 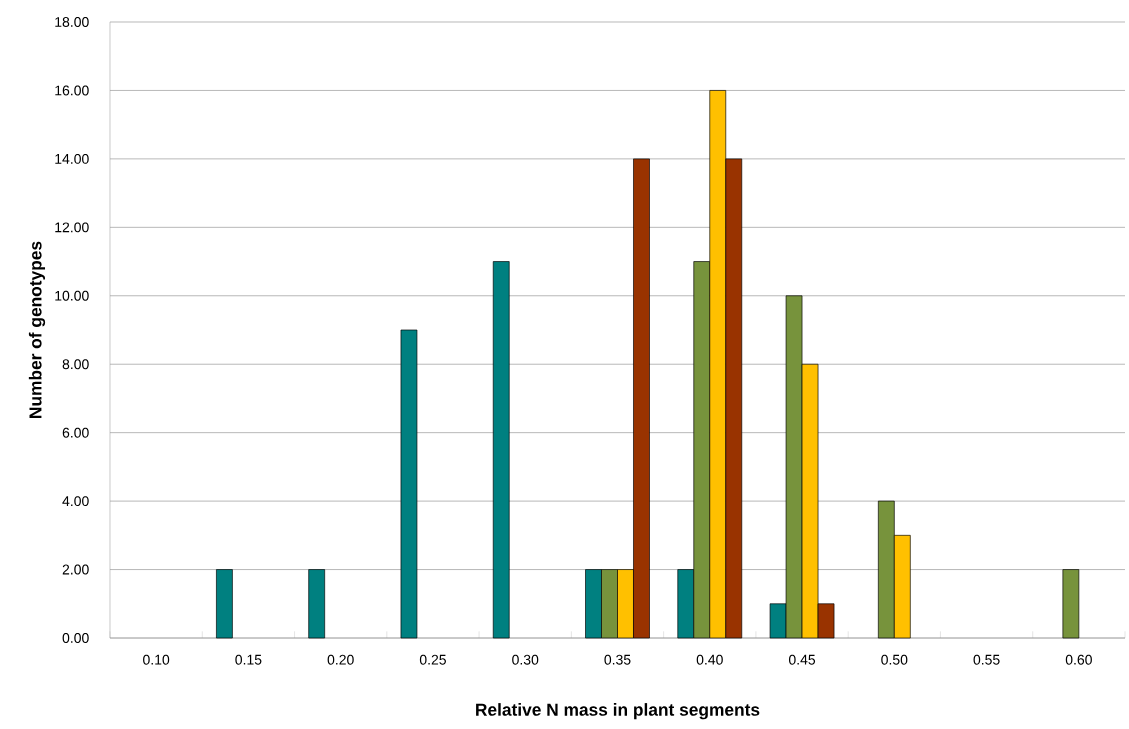 What do you see at coordinates (37, 329) in the screenshot?
I see `y-axis-title: Number of genotypes` at bounding box center [37, 329].